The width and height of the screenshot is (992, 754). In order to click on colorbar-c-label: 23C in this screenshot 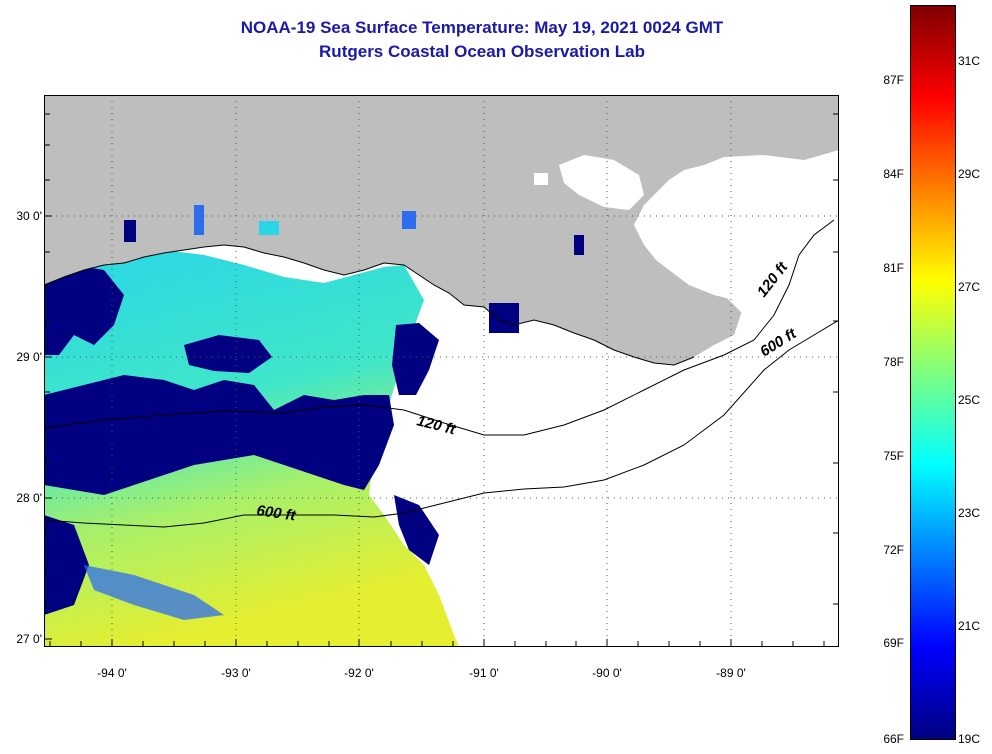, I will do `click(969, 513)`.